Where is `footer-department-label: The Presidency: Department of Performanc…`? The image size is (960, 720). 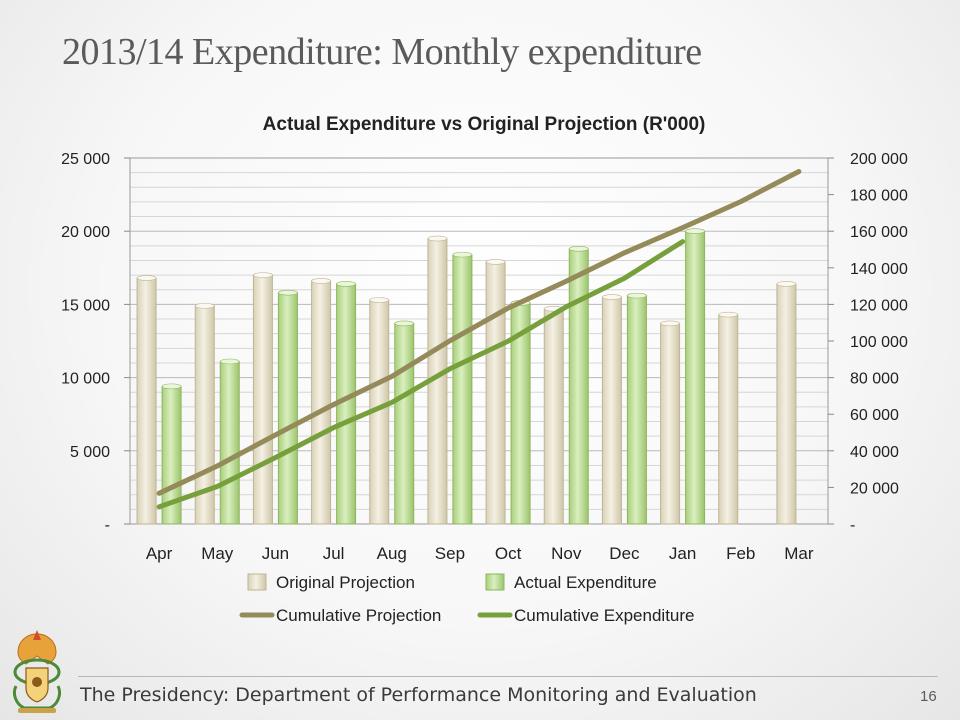
footer-department-label: The Presidency: Department of Performanc… is located at coordinates (418, 695).